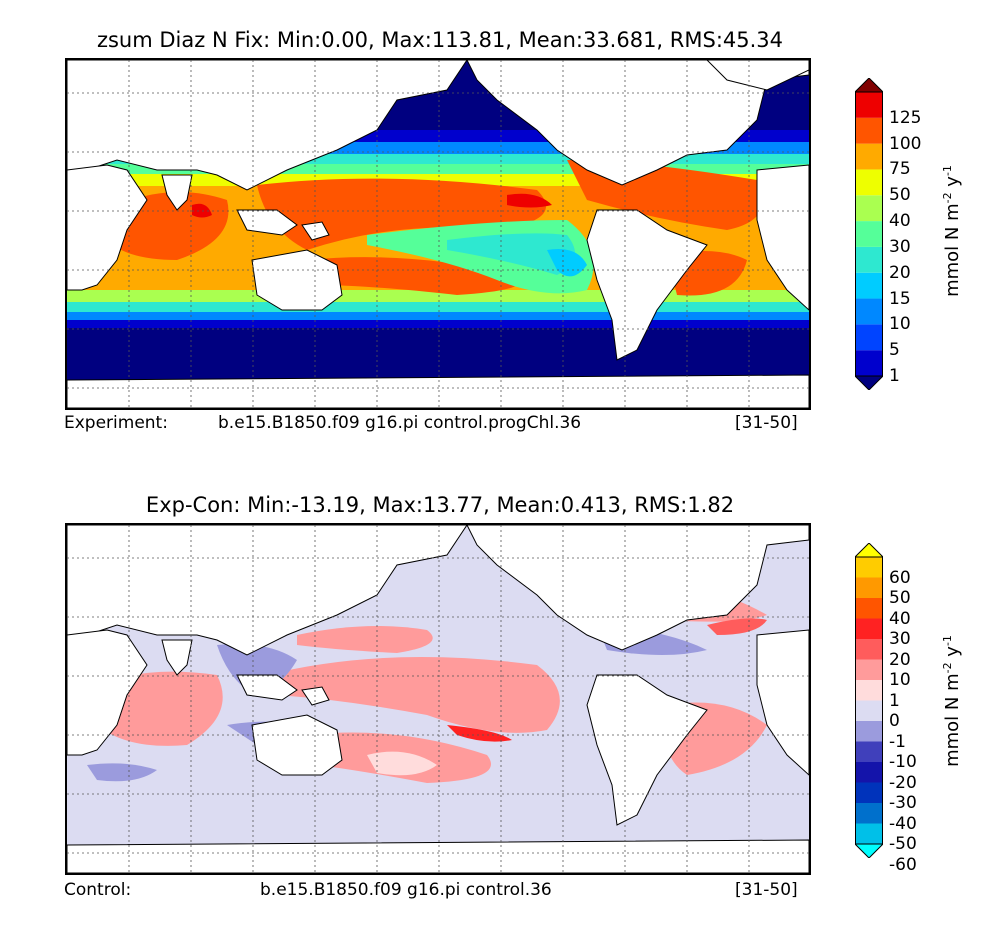  I want to click on panel2-caption-left: Control:, so click(98, 890).